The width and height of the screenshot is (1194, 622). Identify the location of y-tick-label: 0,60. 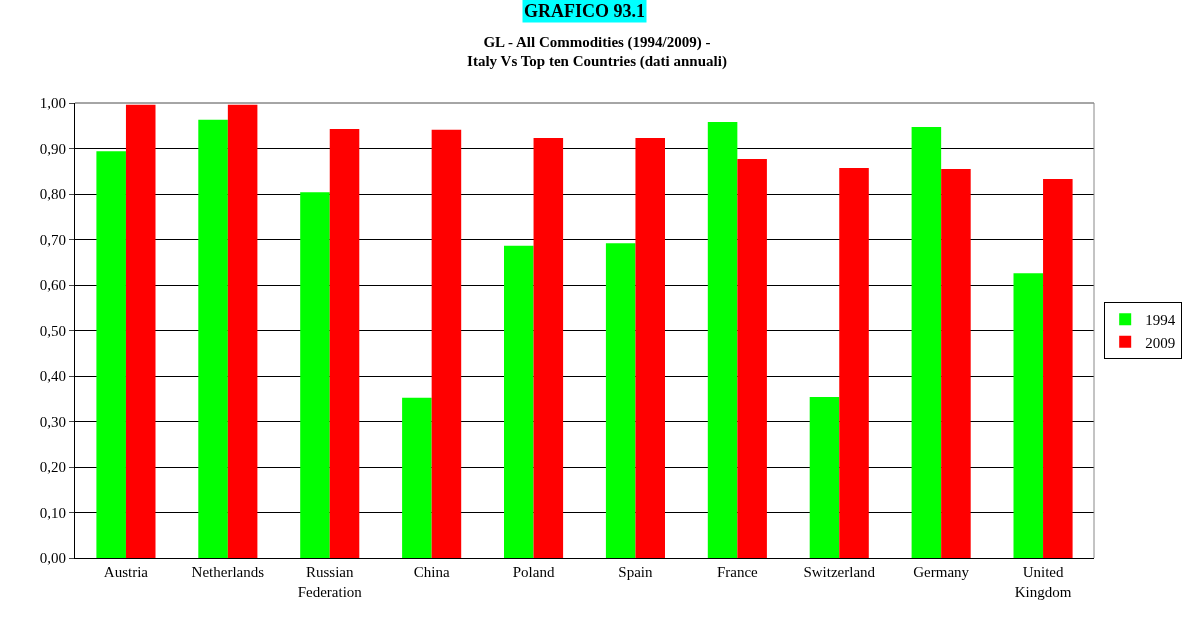
(52, 285).